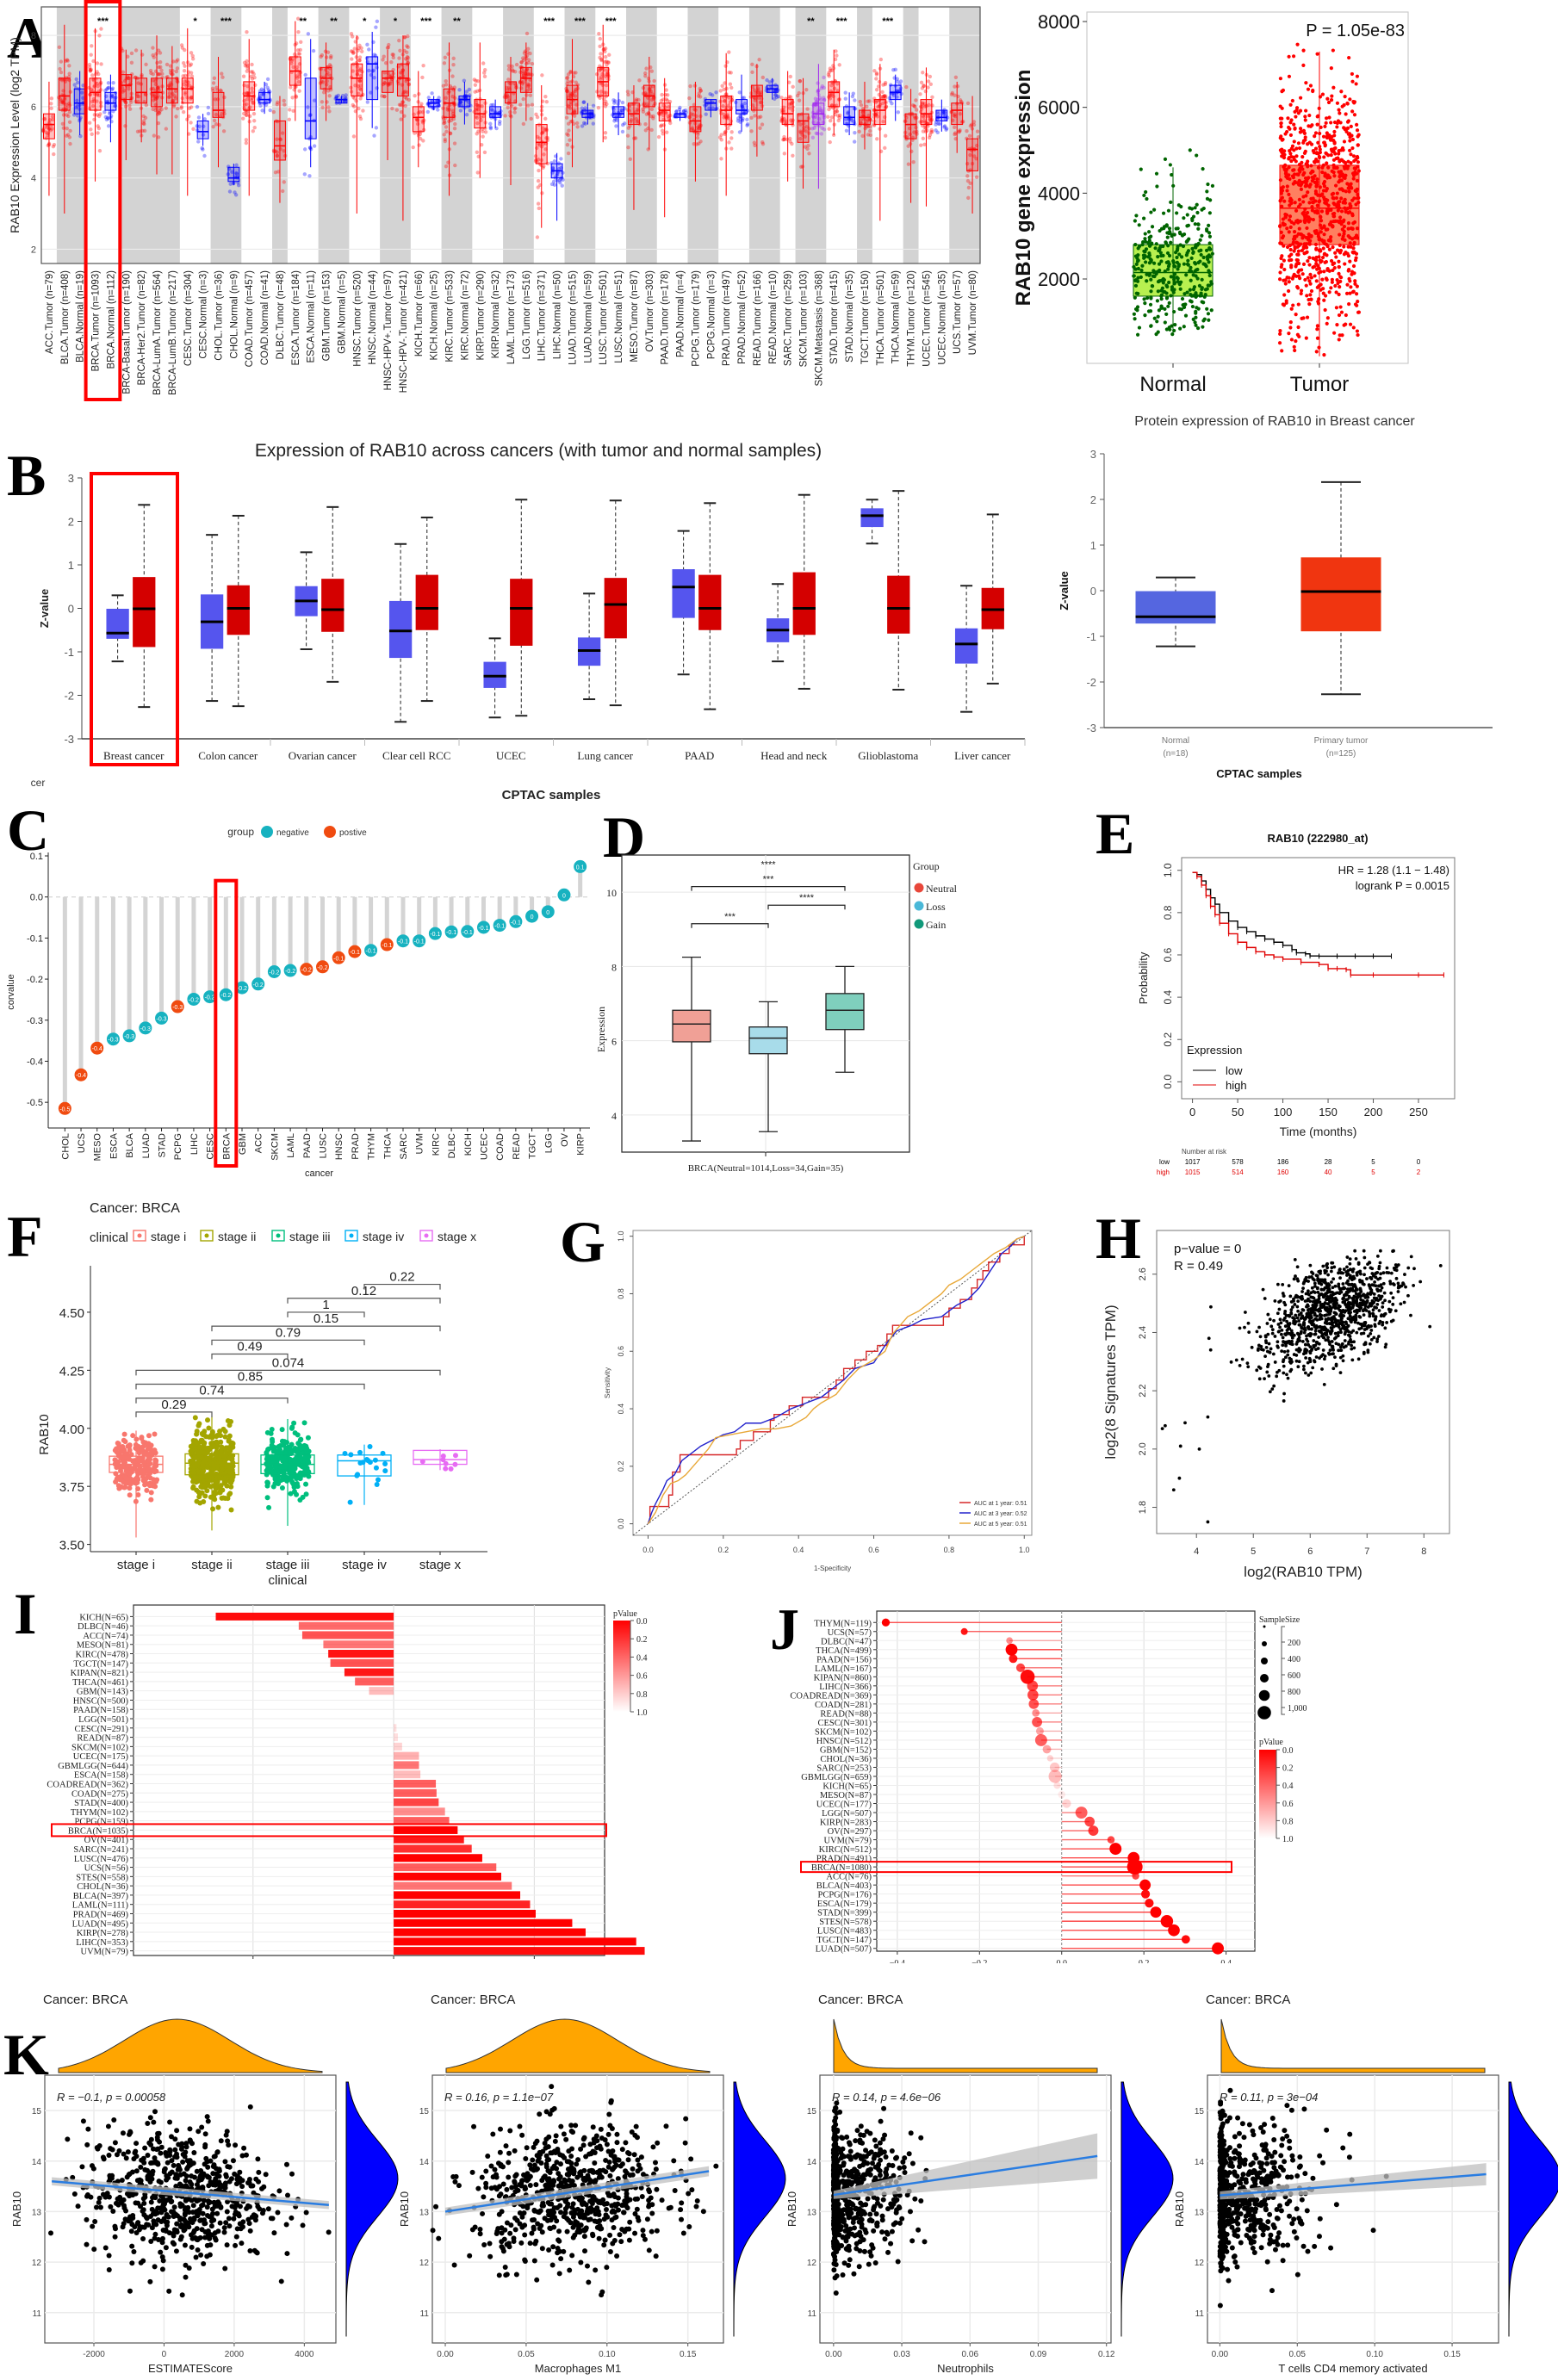  I want to click on significance-label: **, so click(457, 21).